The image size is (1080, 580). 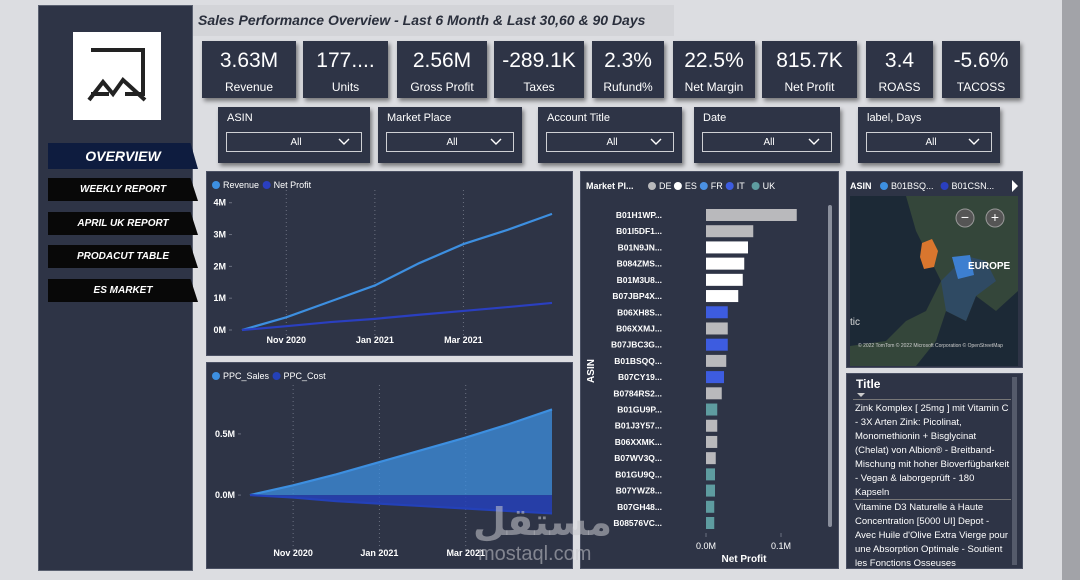 I want to click on filter-label: Account Title, so click(x=578, y=118).